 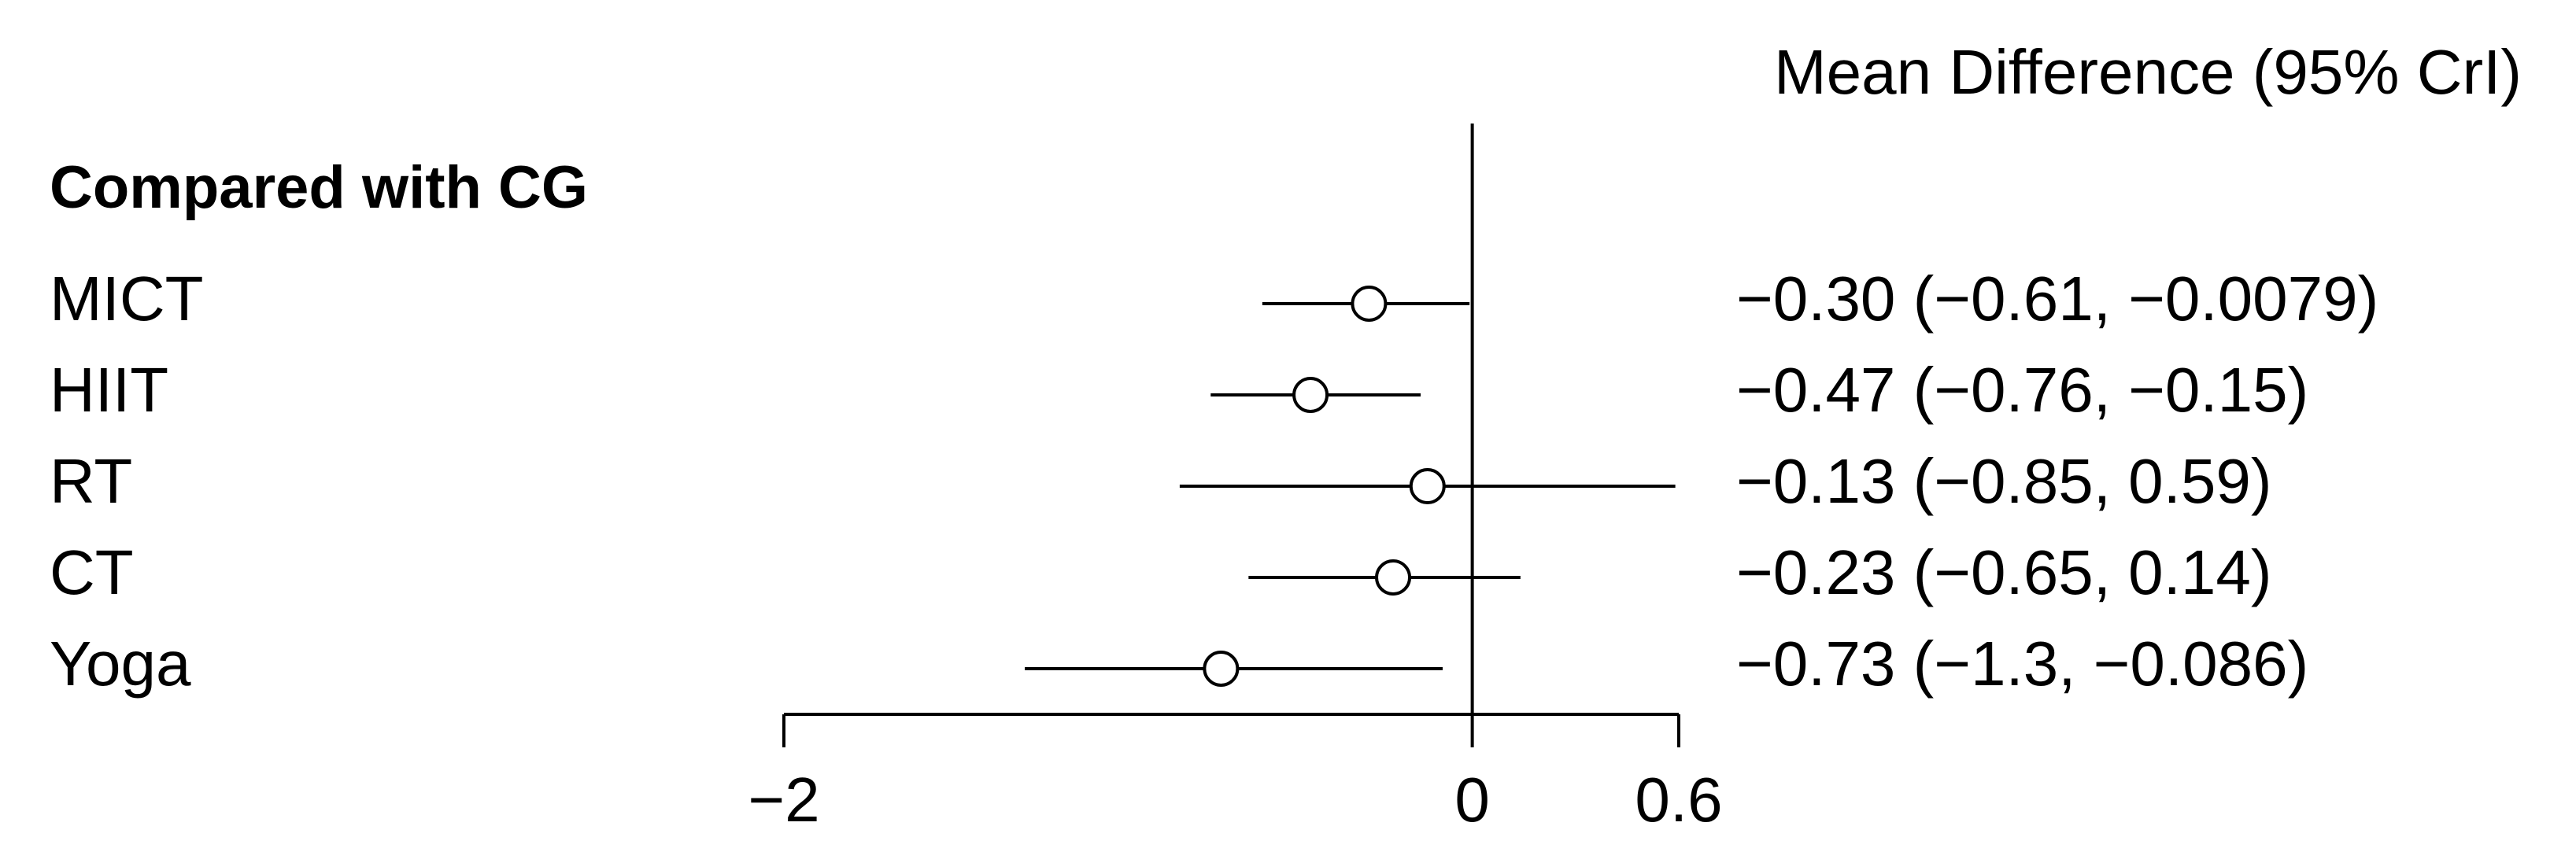 I want to click on x-tick-label: 0, so click(x=1472, y=800).